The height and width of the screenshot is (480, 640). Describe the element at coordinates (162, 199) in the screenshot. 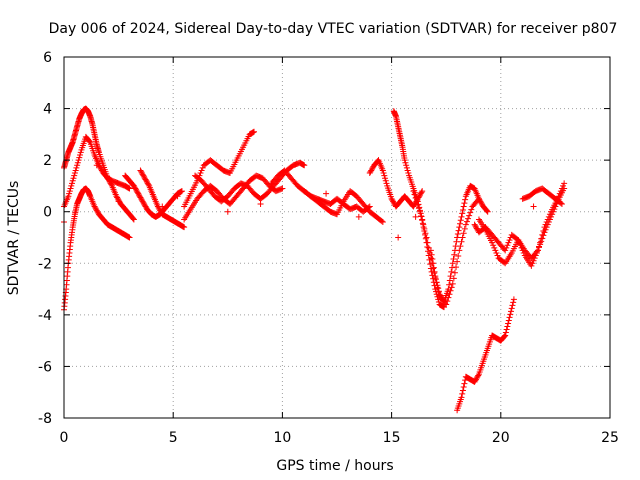

I see `series-arc-mid-b` at that location.